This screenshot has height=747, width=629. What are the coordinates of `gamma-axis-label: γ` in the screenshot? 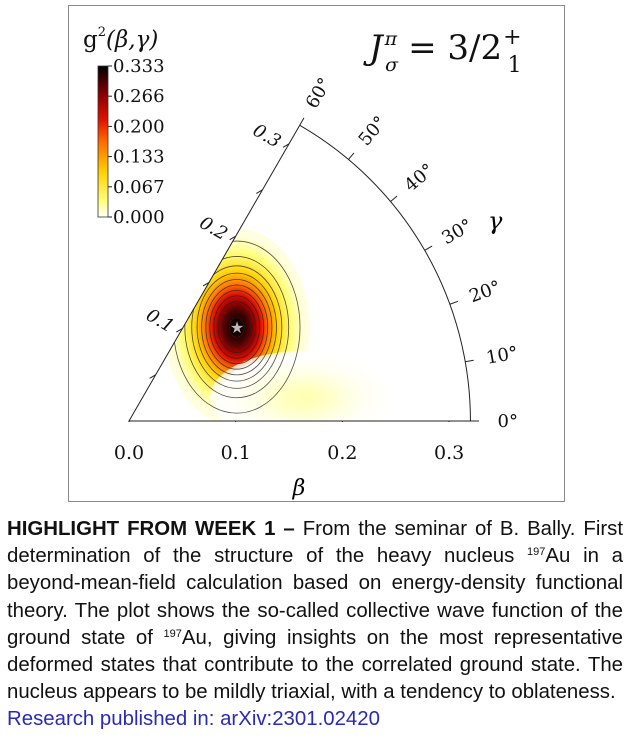 It's located at (495, 221).